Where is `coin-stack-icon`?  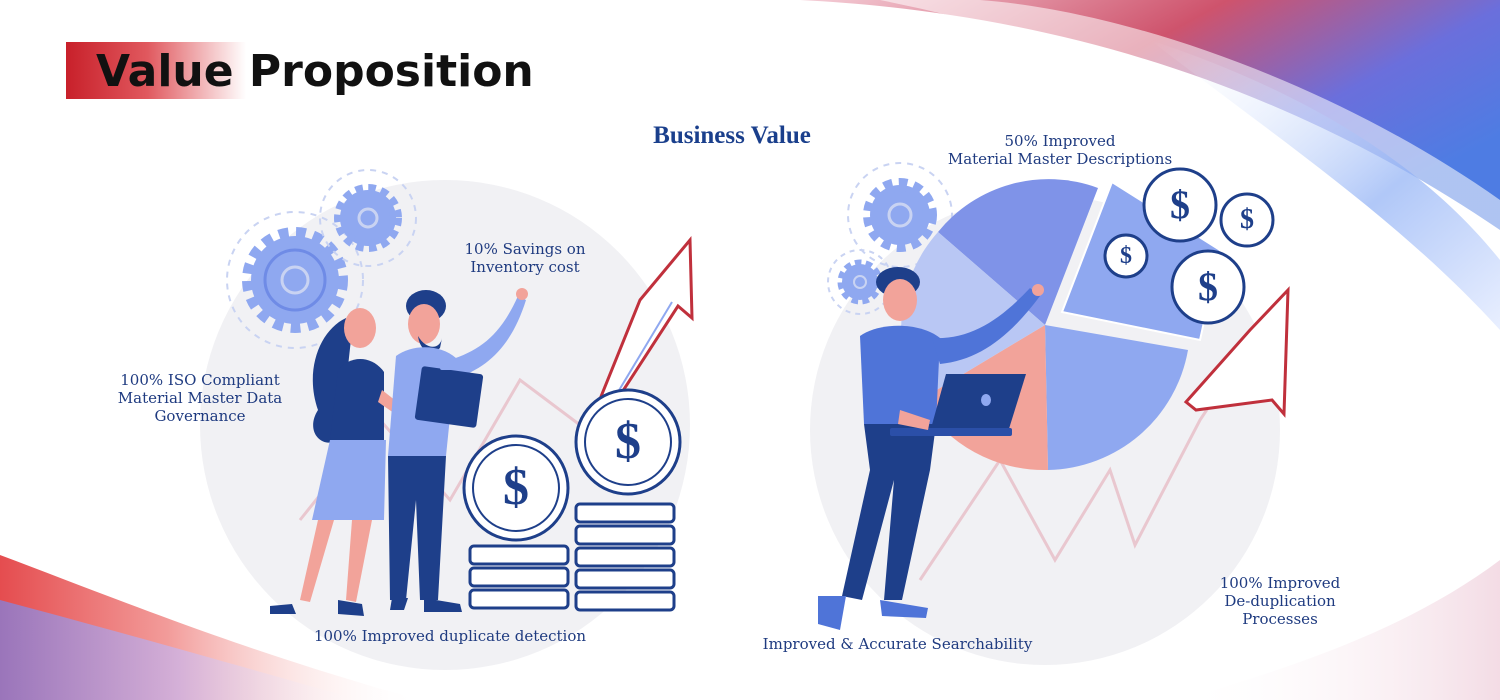 coin-stack-icon is located at coordinates (572, 557).